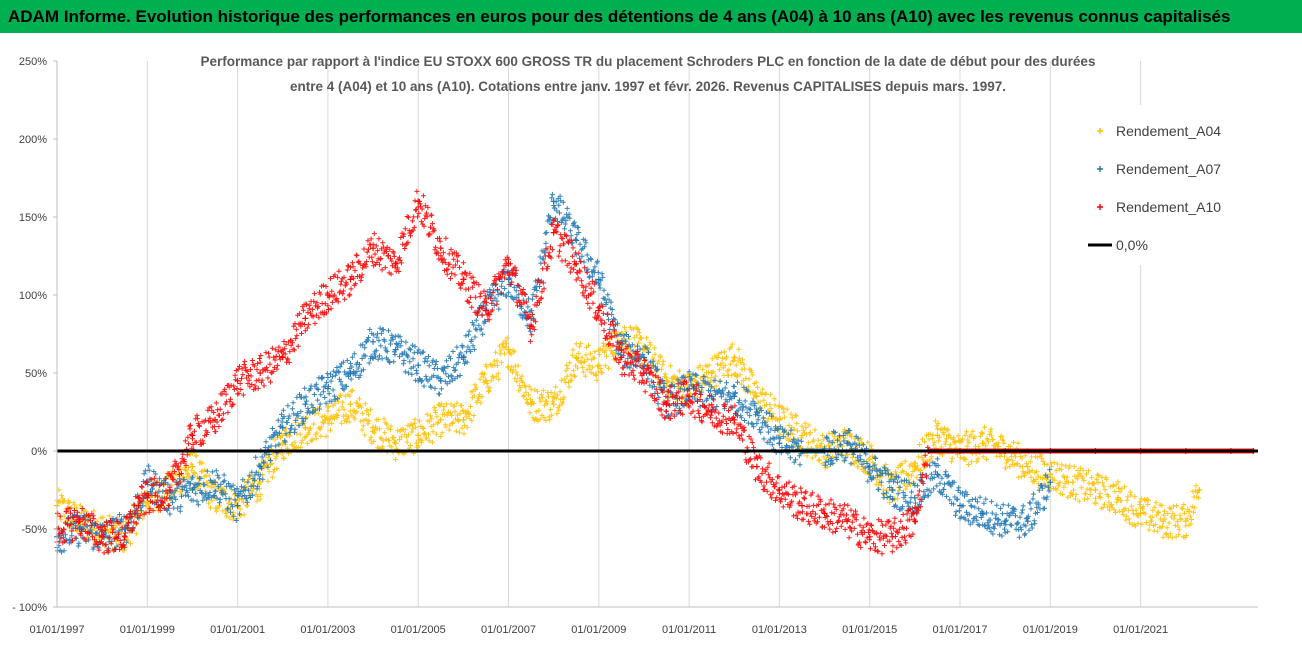 This screenshot has height=647, width=1302. What do you see at coordinates (33, 62) in the screenshot?
I see `y-tick-label: 250%` at bounding box center [33, 62].